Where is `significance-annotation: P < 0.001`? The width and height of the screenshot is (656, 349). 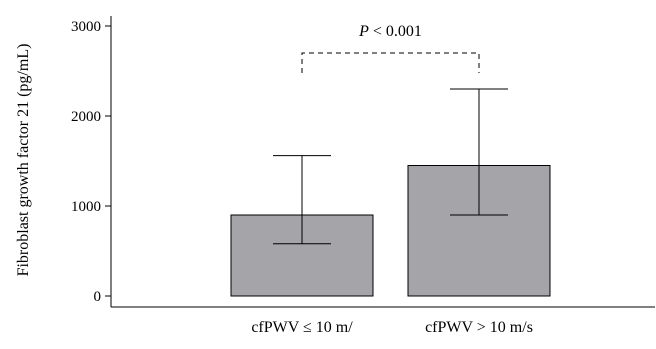
significance-annotation: P < 0.001 is located at coordinates (390, 48).